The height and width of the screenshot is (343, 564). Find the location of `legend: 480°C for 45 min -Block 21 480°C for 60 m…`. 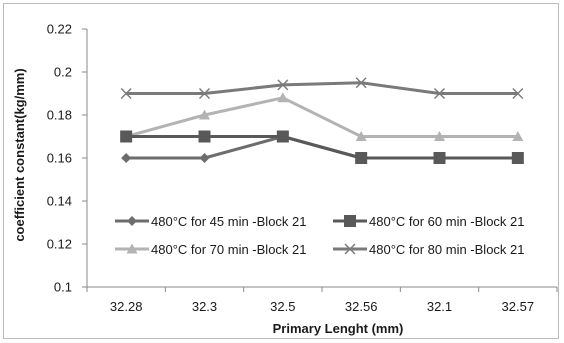

legend: 480°C for 45 min -Block 21 480°C for 60 m… is located at coordinates (320, 235).